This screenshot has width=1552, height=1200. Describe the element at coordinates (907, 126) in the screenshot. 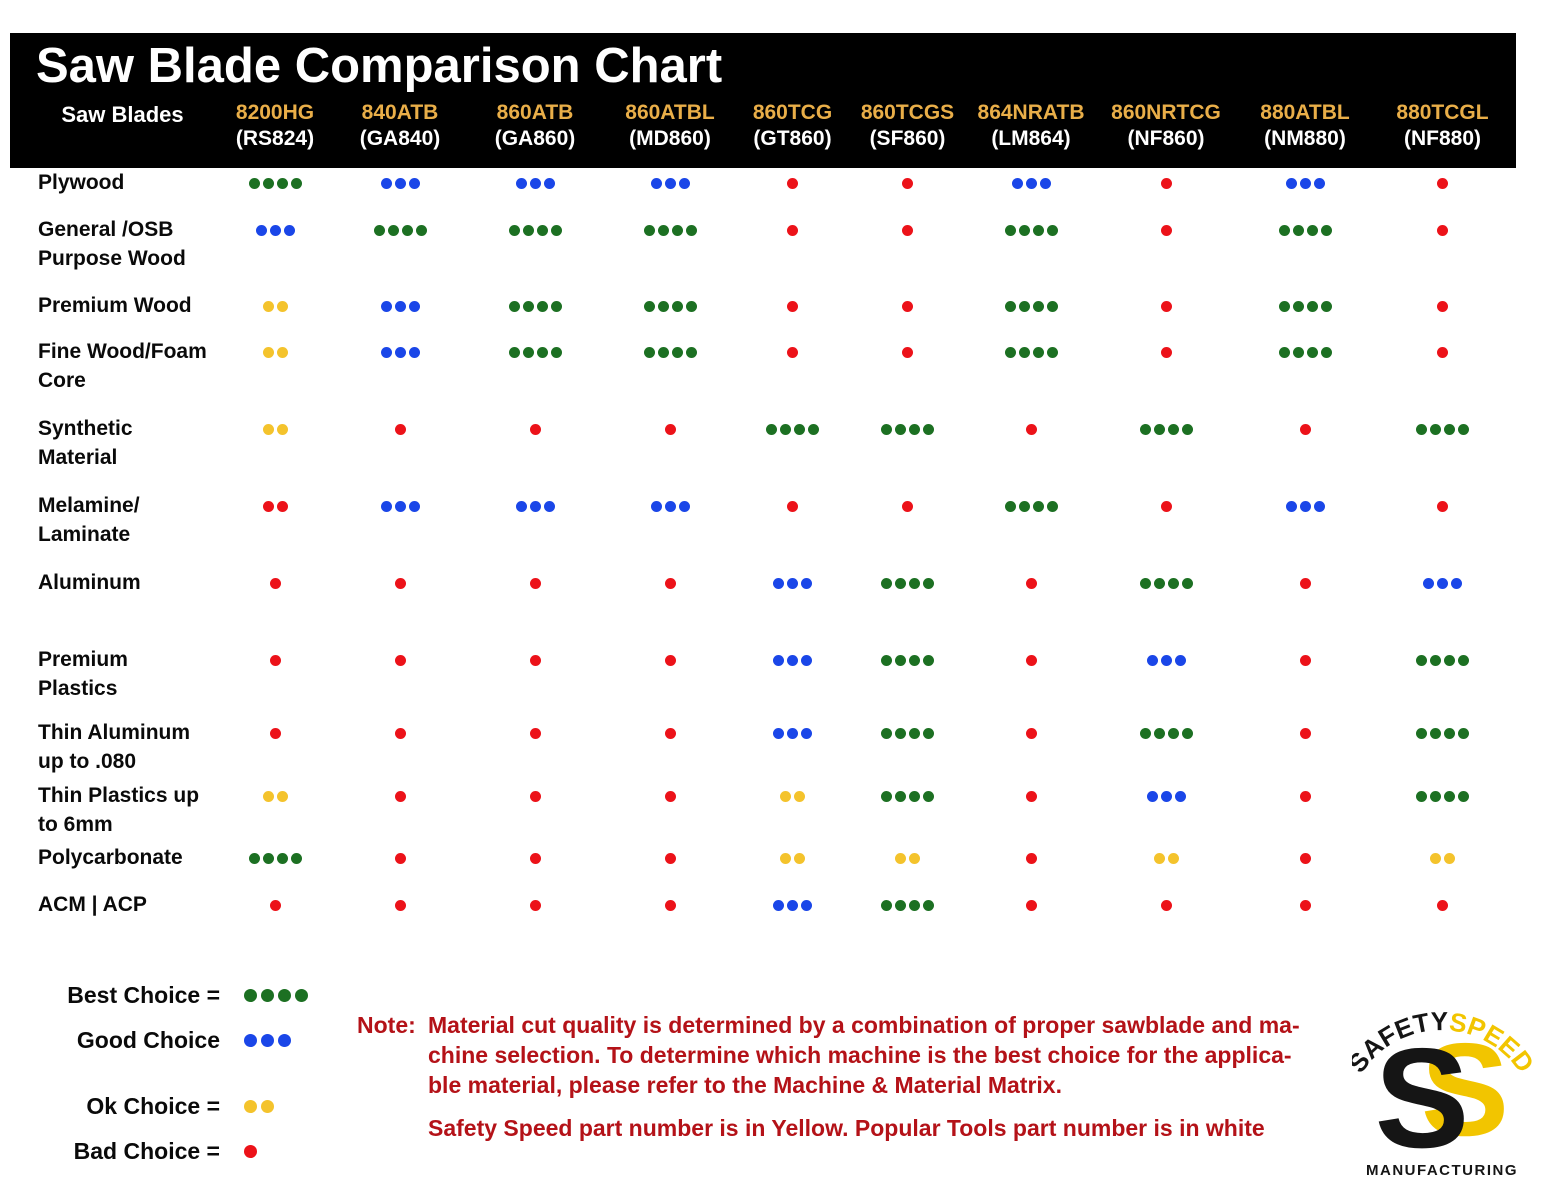

I see `column-header: 860TCGS (SF860)` at that location.